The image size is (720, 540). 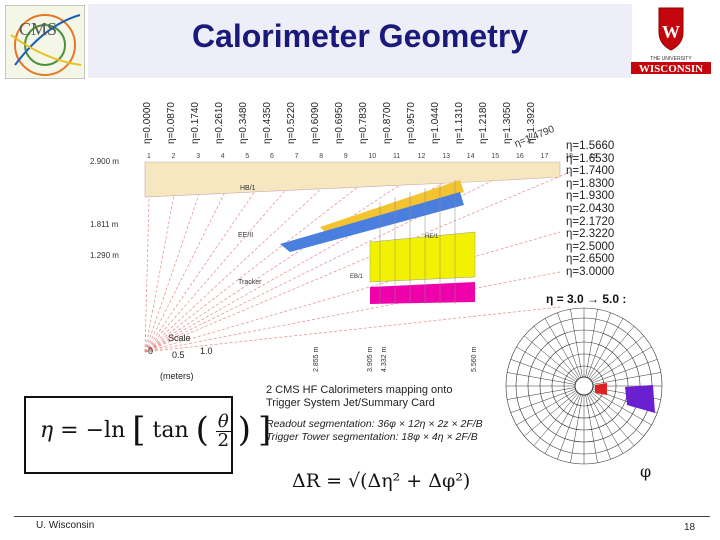 I want to click on scale-tick-0: 0, so click(x=150, y=351).